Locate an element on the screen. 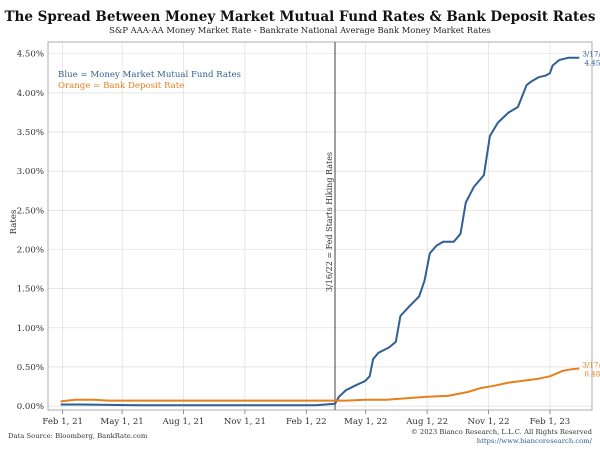  y-tick-label: 0.50% is located at coordinates (30, 368).